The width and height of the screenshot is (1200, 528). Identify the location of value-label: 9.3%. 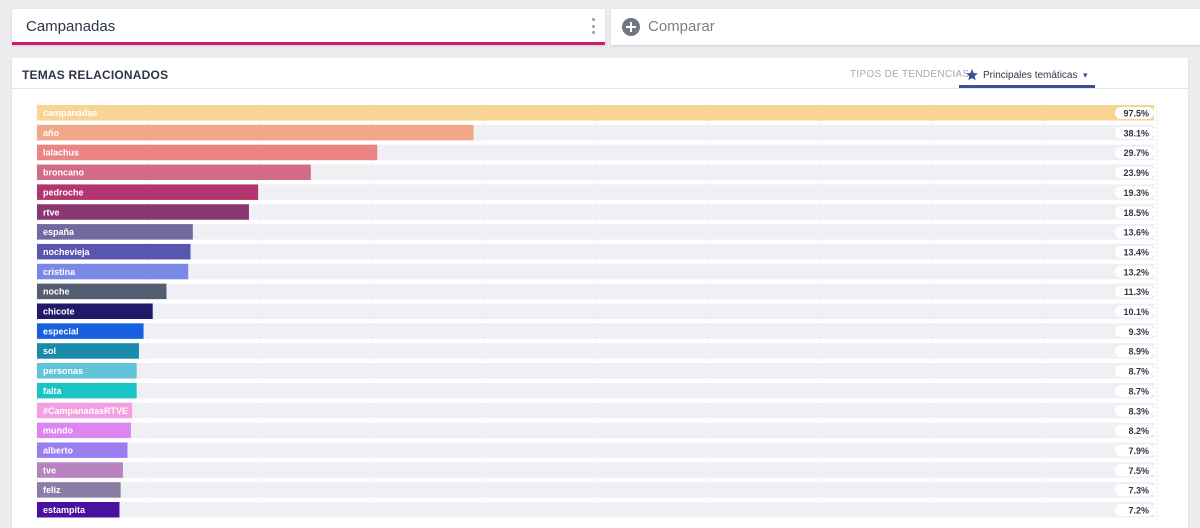
(1138, 332).